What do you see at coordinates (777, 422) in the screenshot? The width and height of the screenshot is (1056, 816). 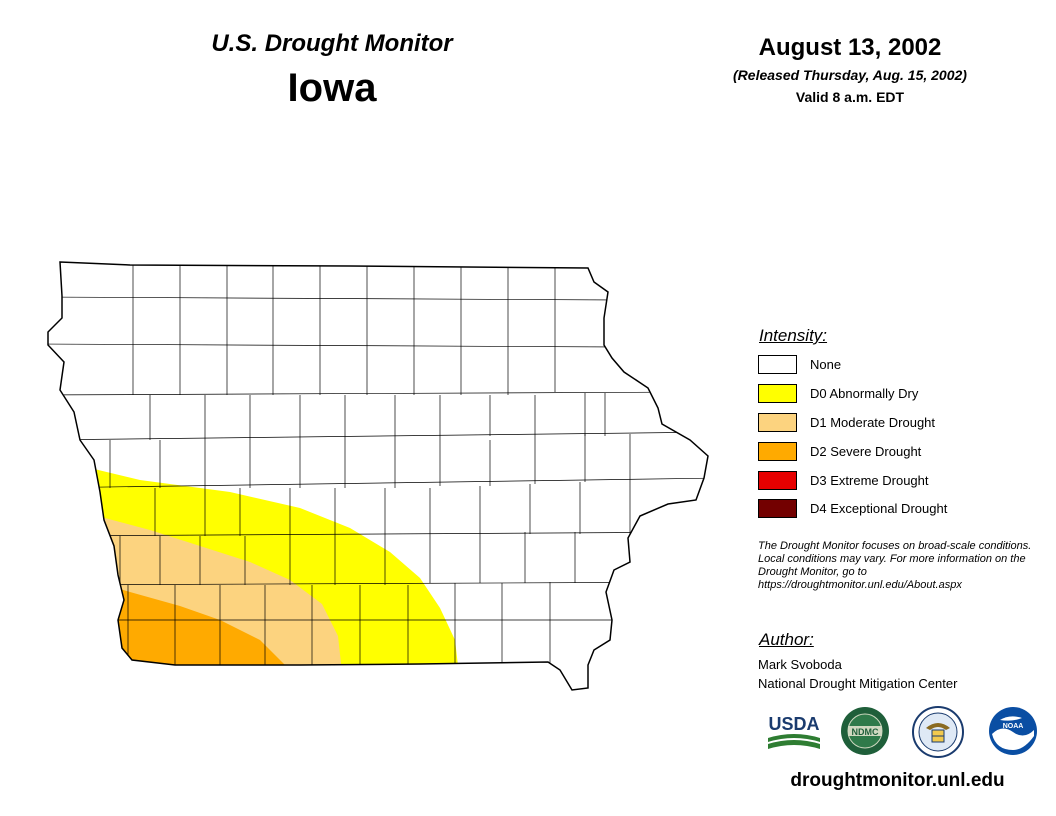 I see `legend-swatch-d1` at bounding box center [777, 422].